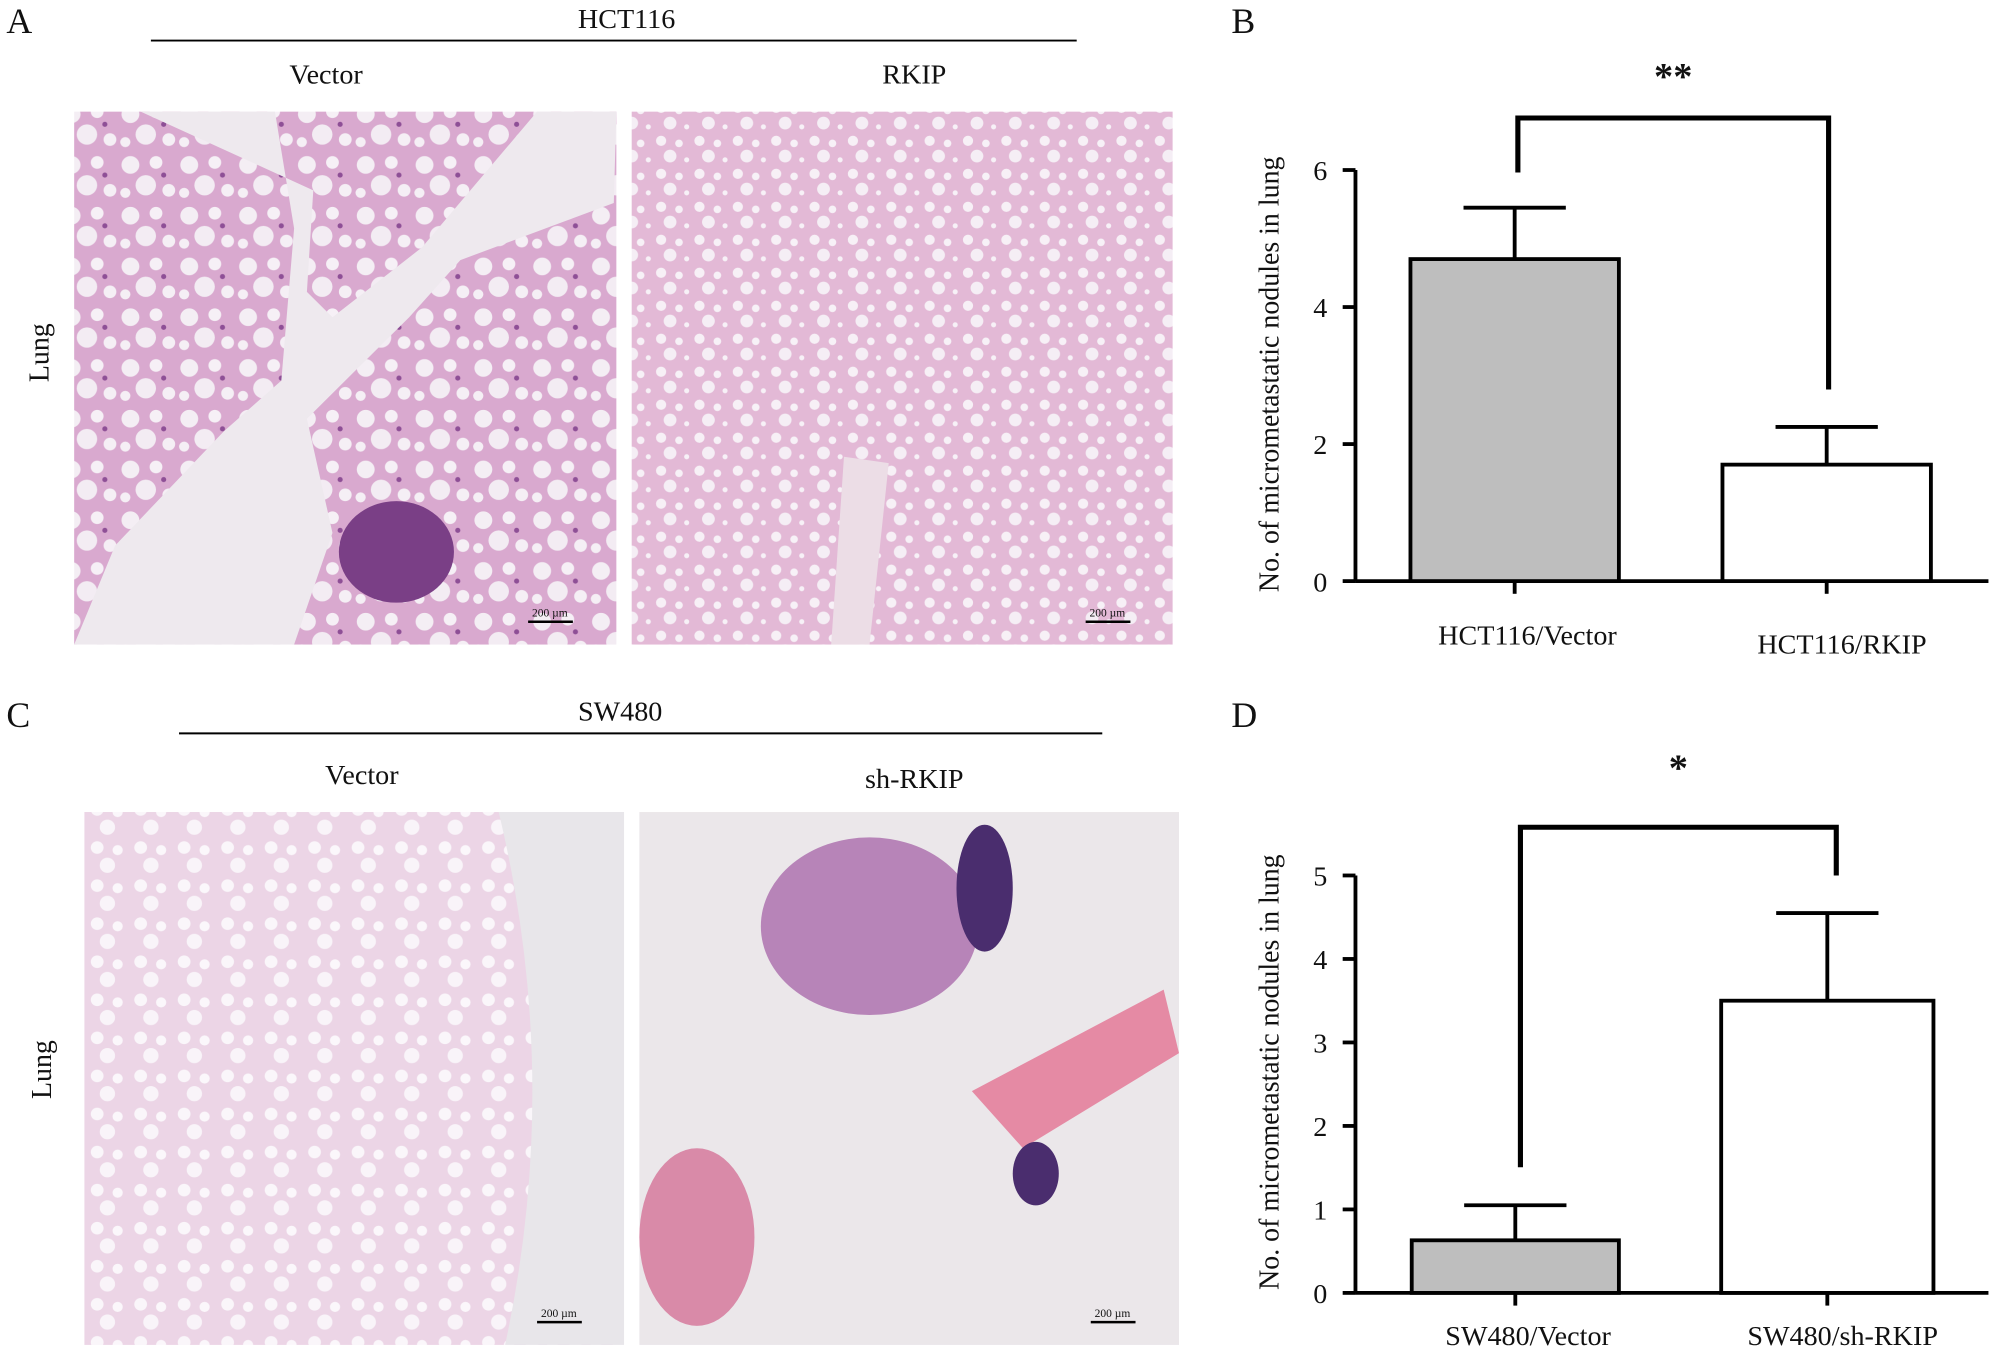  What do you see at coordinates (1841, 645) in the screenshot?
I see `x-tick-label: HCT116/RKIP` at bounding box center [1841, 645].